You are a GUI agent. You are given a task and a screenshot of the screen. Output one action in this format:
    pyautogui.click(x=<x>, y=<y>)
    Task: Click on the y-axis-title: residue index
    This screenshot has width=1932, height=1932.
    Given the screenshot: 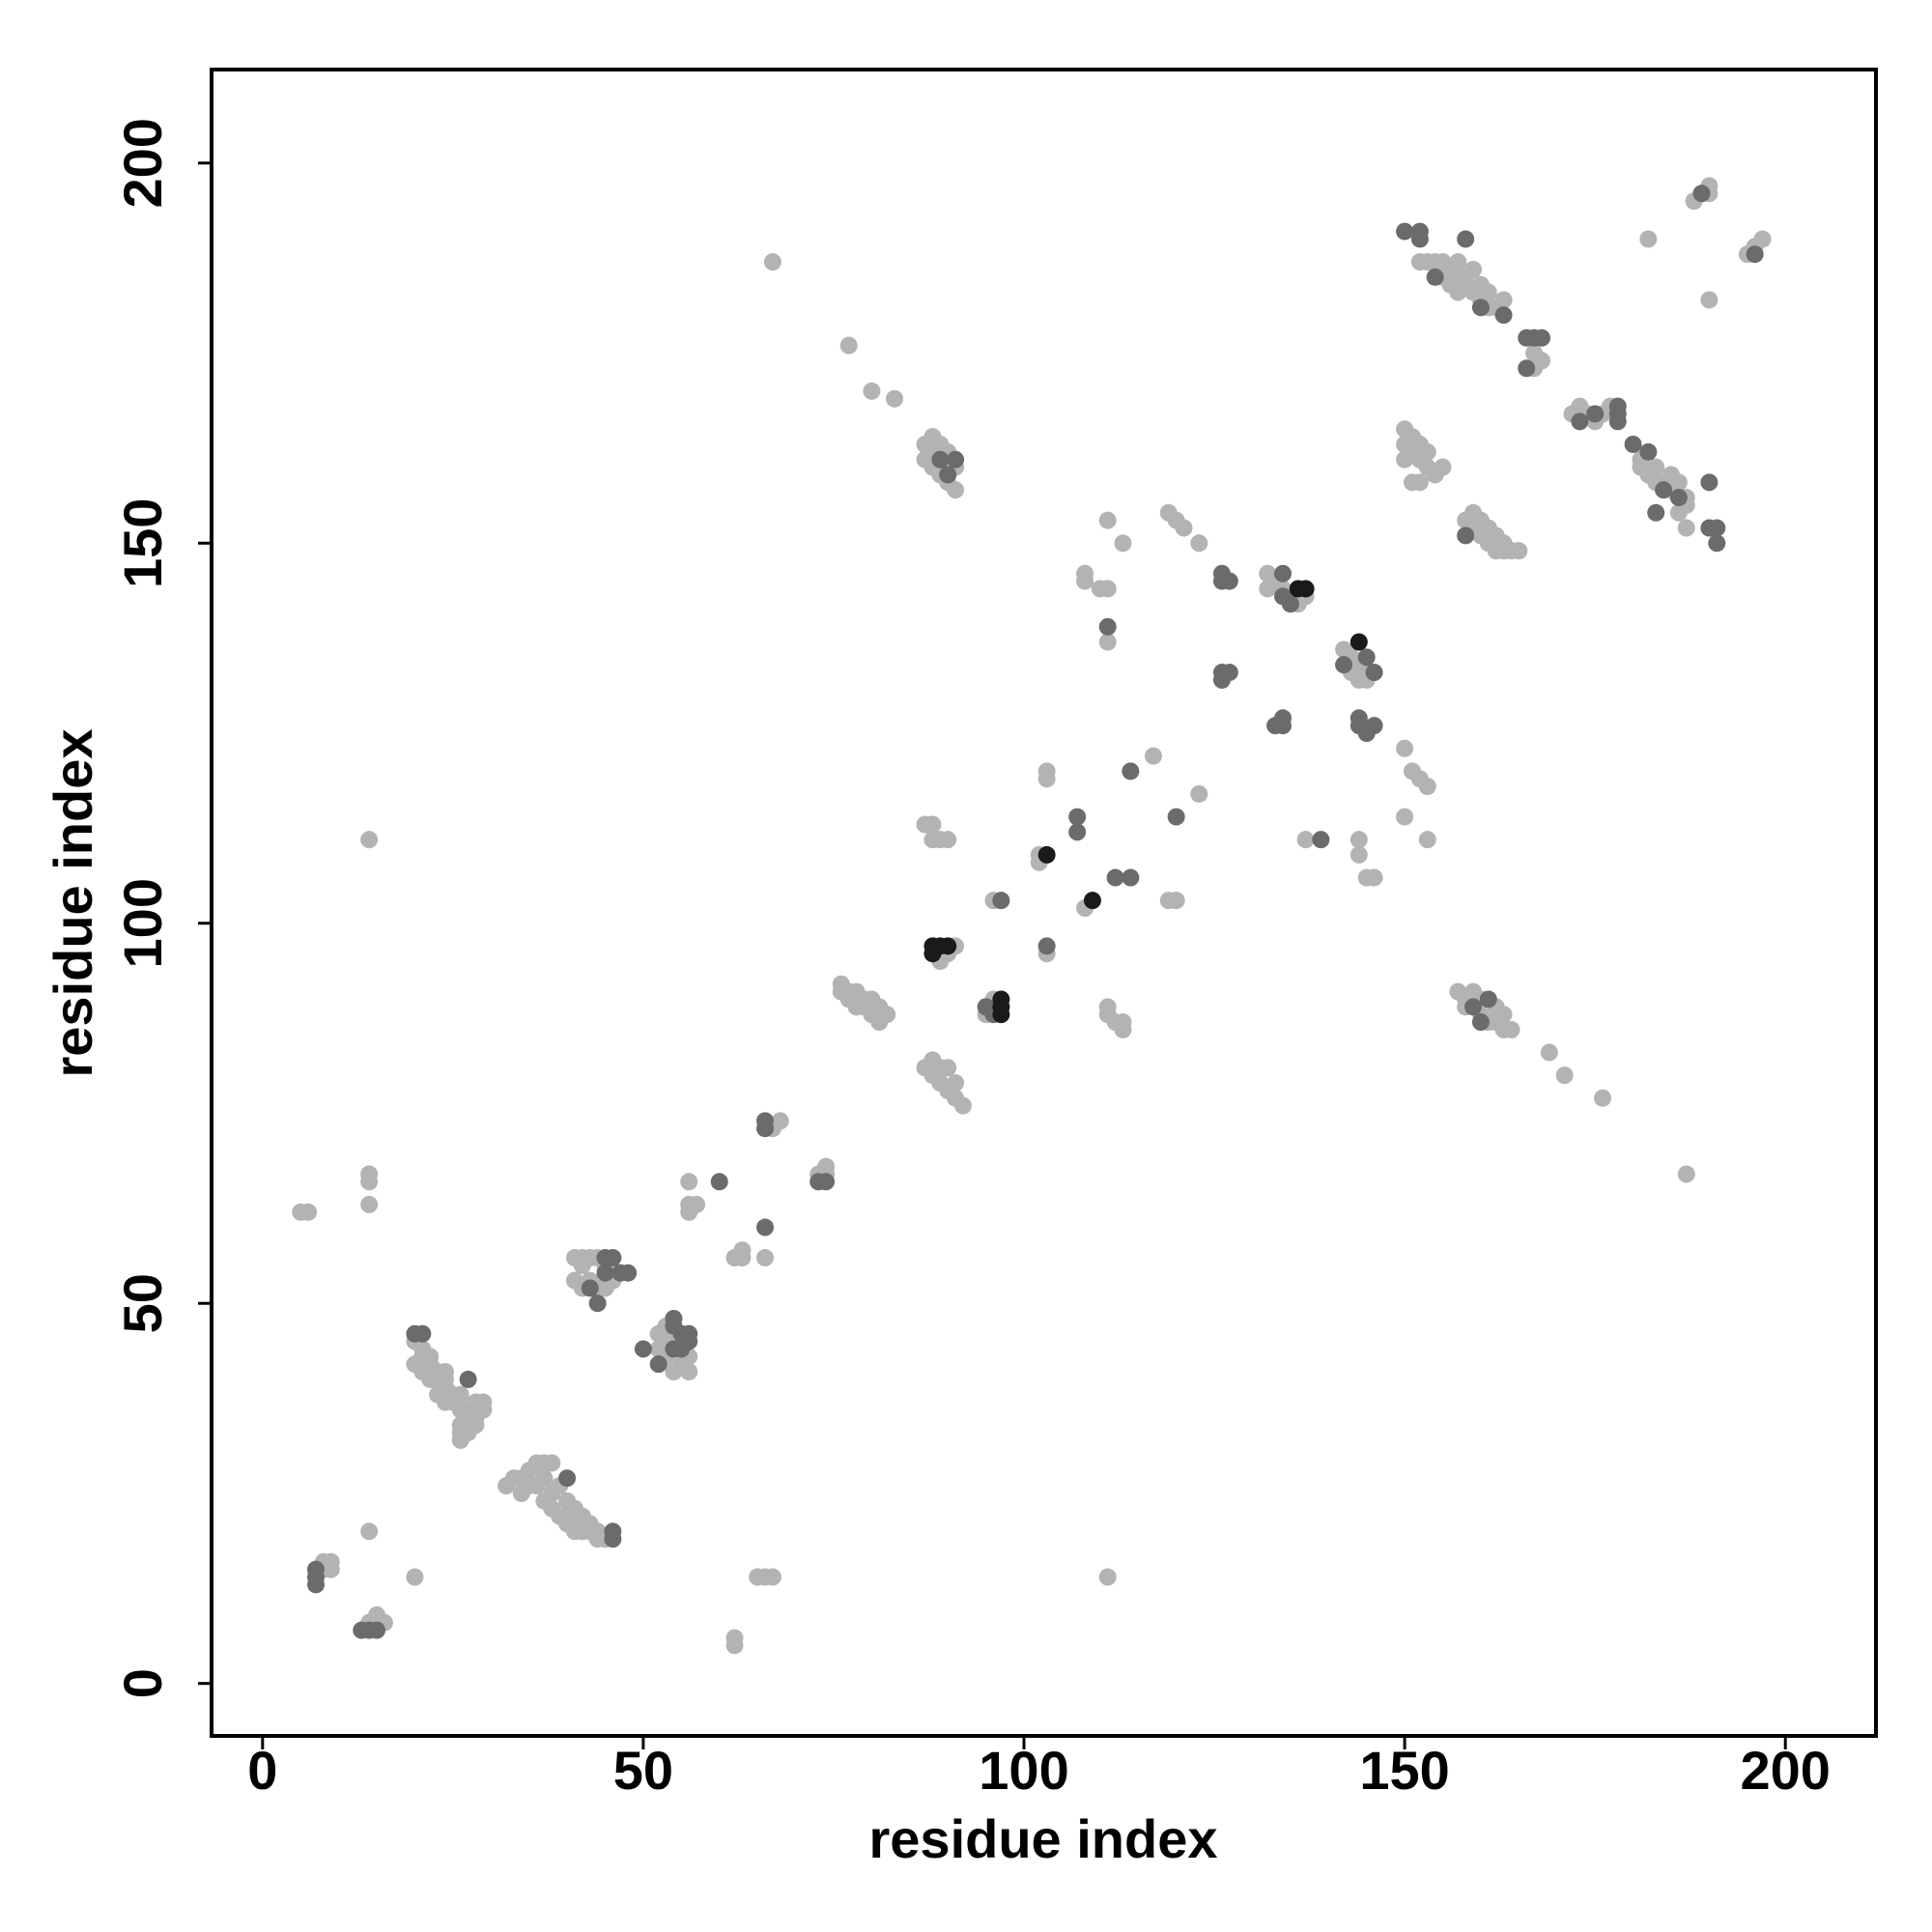 What is the action you would take?
    pyautogui.click(x=73, y=902)
    